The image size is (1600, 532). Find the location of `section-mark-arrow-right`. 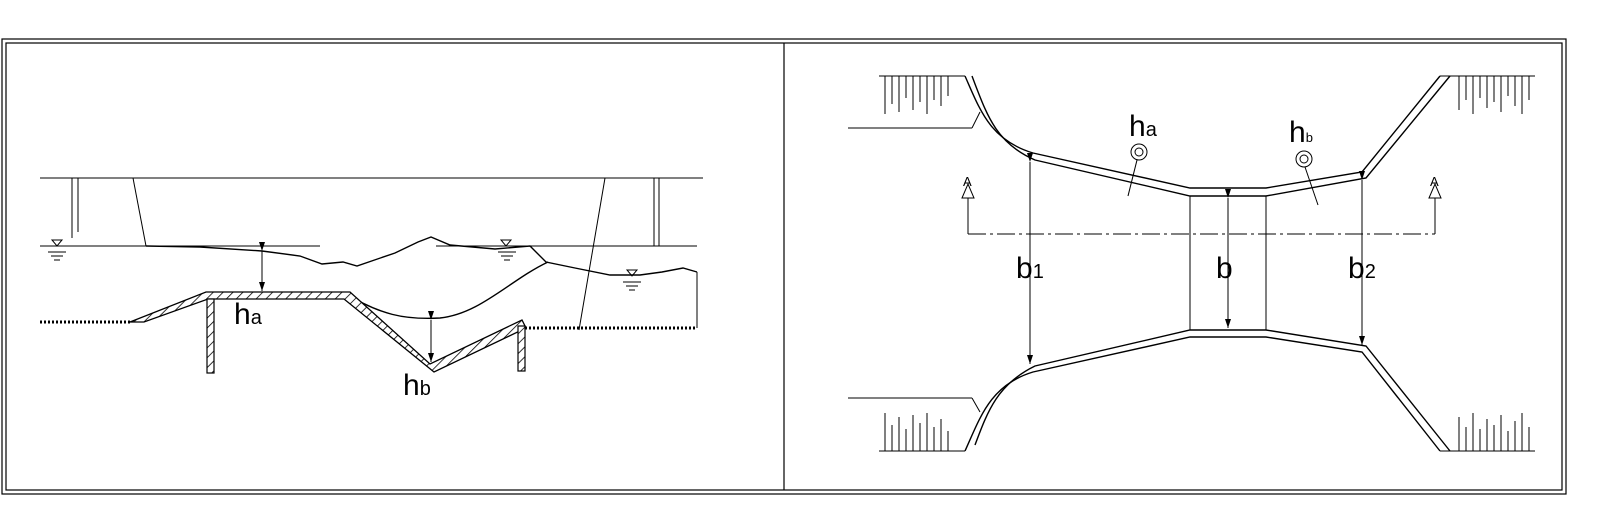

section-mark-arrow-right is located at coordinates (1435, 190).